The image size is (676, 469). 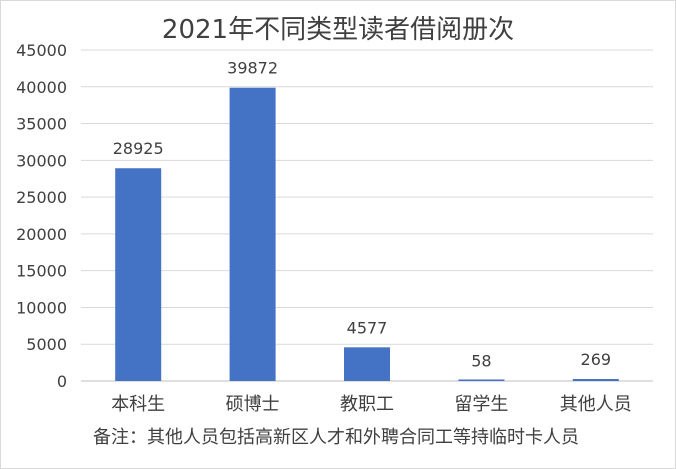 What do you see at coordinates (367, 404) in the screenshot?
I see `x-tick-label: 教职工` at bounding box center [367, 404].